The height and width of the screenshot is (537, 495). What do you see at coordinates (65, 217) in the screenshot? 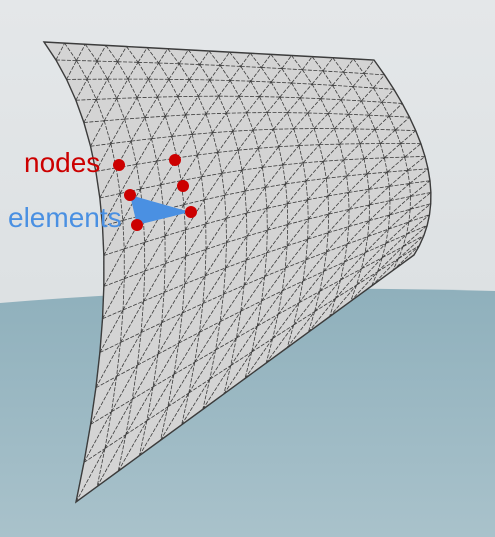
I see `elements-label: elements` at bounding box center [65, 217].